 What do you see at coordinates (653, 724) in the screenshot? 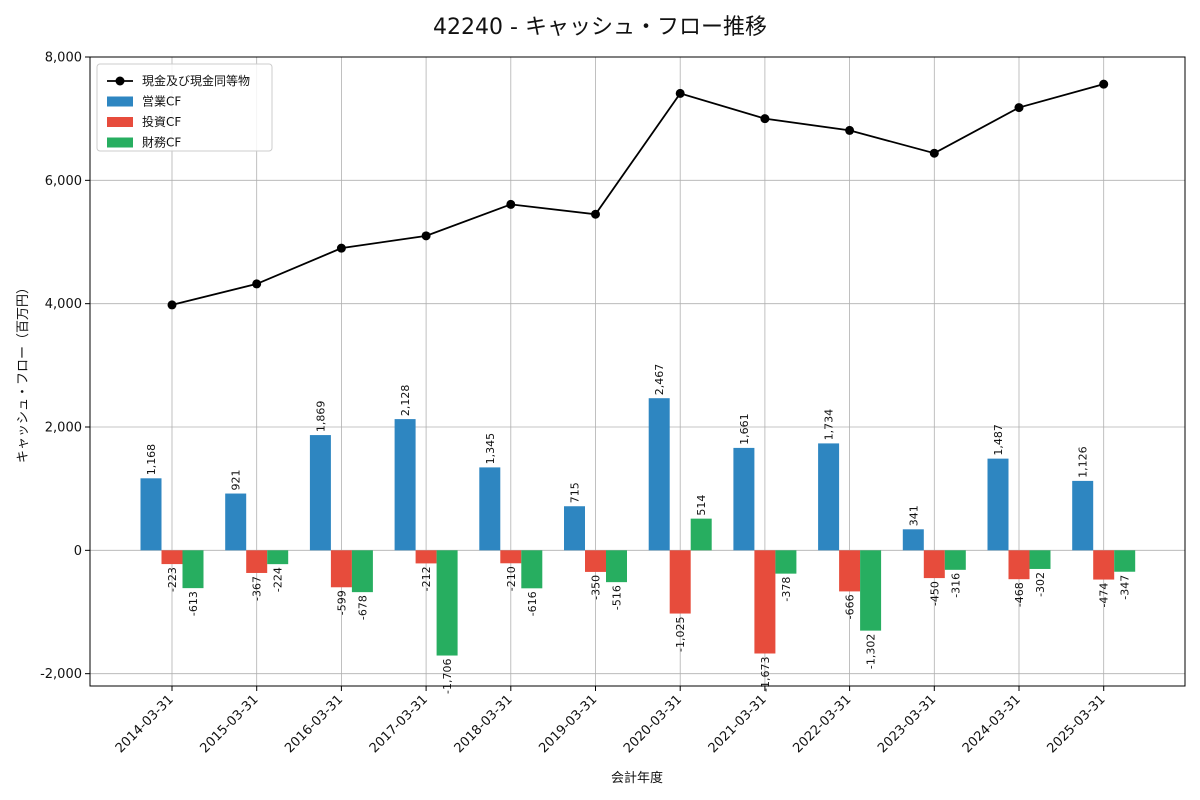
I see `x-tick-label: 2020-03-31` at bounding box center [653, 724].